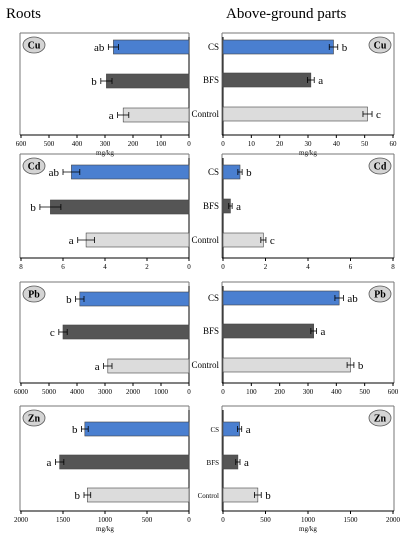 This screenshot has width=409, height=550. I want to click on x-tick-label: 100, so click(161, 144).